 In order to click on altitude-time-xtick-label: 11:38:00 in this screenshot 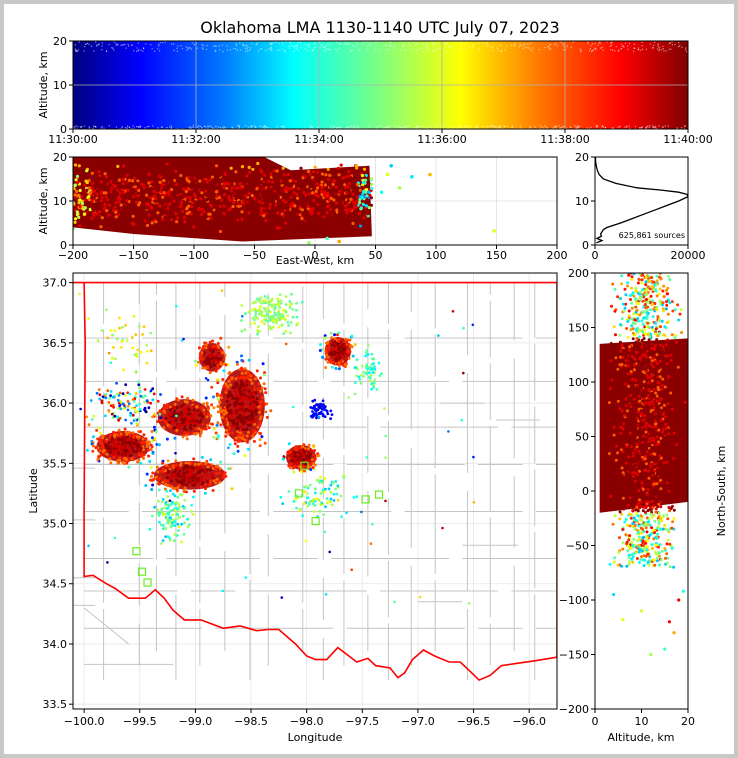, I will do `click(564, 139)`.